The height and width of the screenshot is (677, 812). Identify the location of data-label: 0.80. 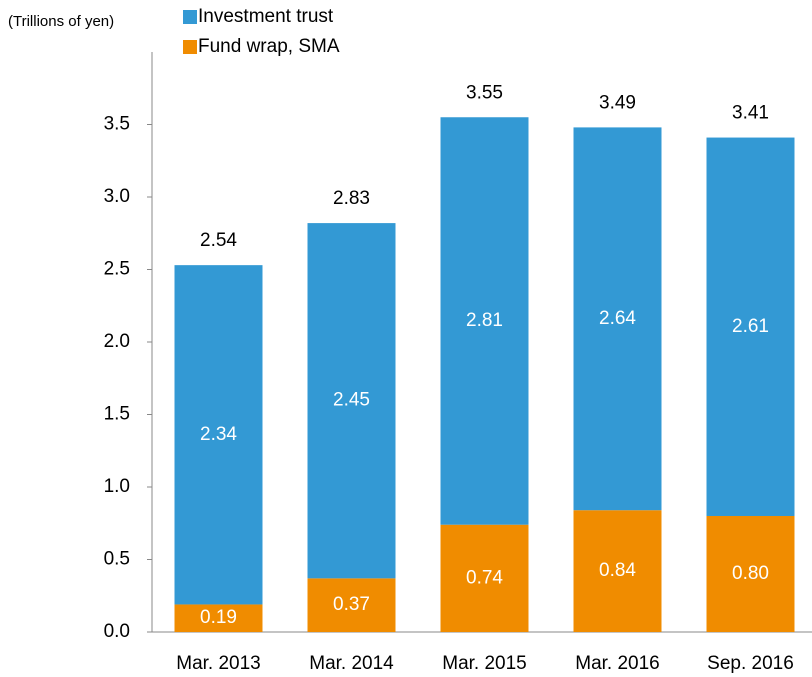
(750, 573).